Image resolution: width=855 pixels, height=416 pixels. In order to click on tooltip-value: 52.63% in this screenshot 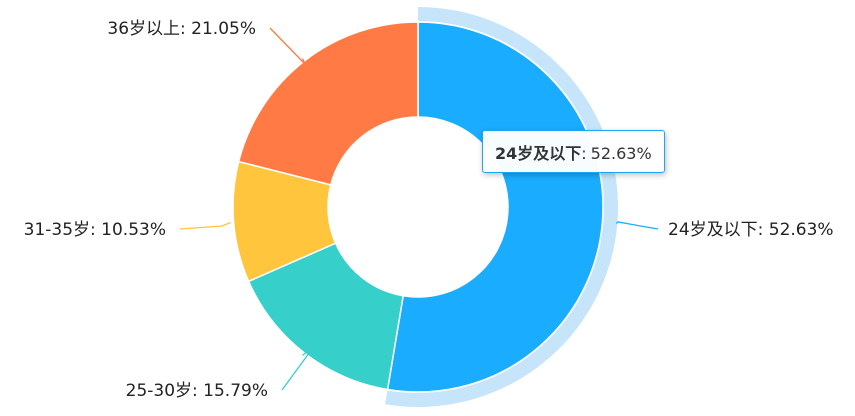, I will do `click(621, 153)`.